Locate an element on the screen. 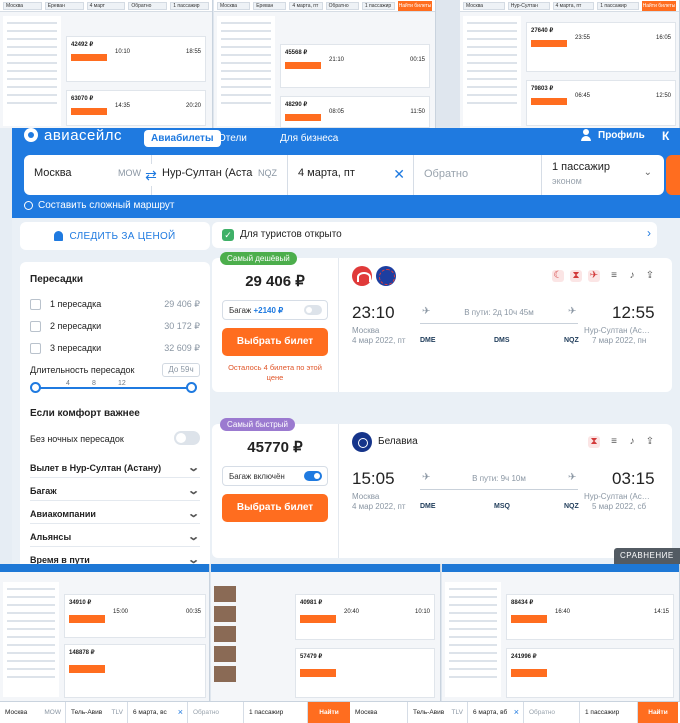 This screenshot has height=723, width=680. destination-field: Нур-Султан (Аста NQZ is located at coordinates (220, 175).